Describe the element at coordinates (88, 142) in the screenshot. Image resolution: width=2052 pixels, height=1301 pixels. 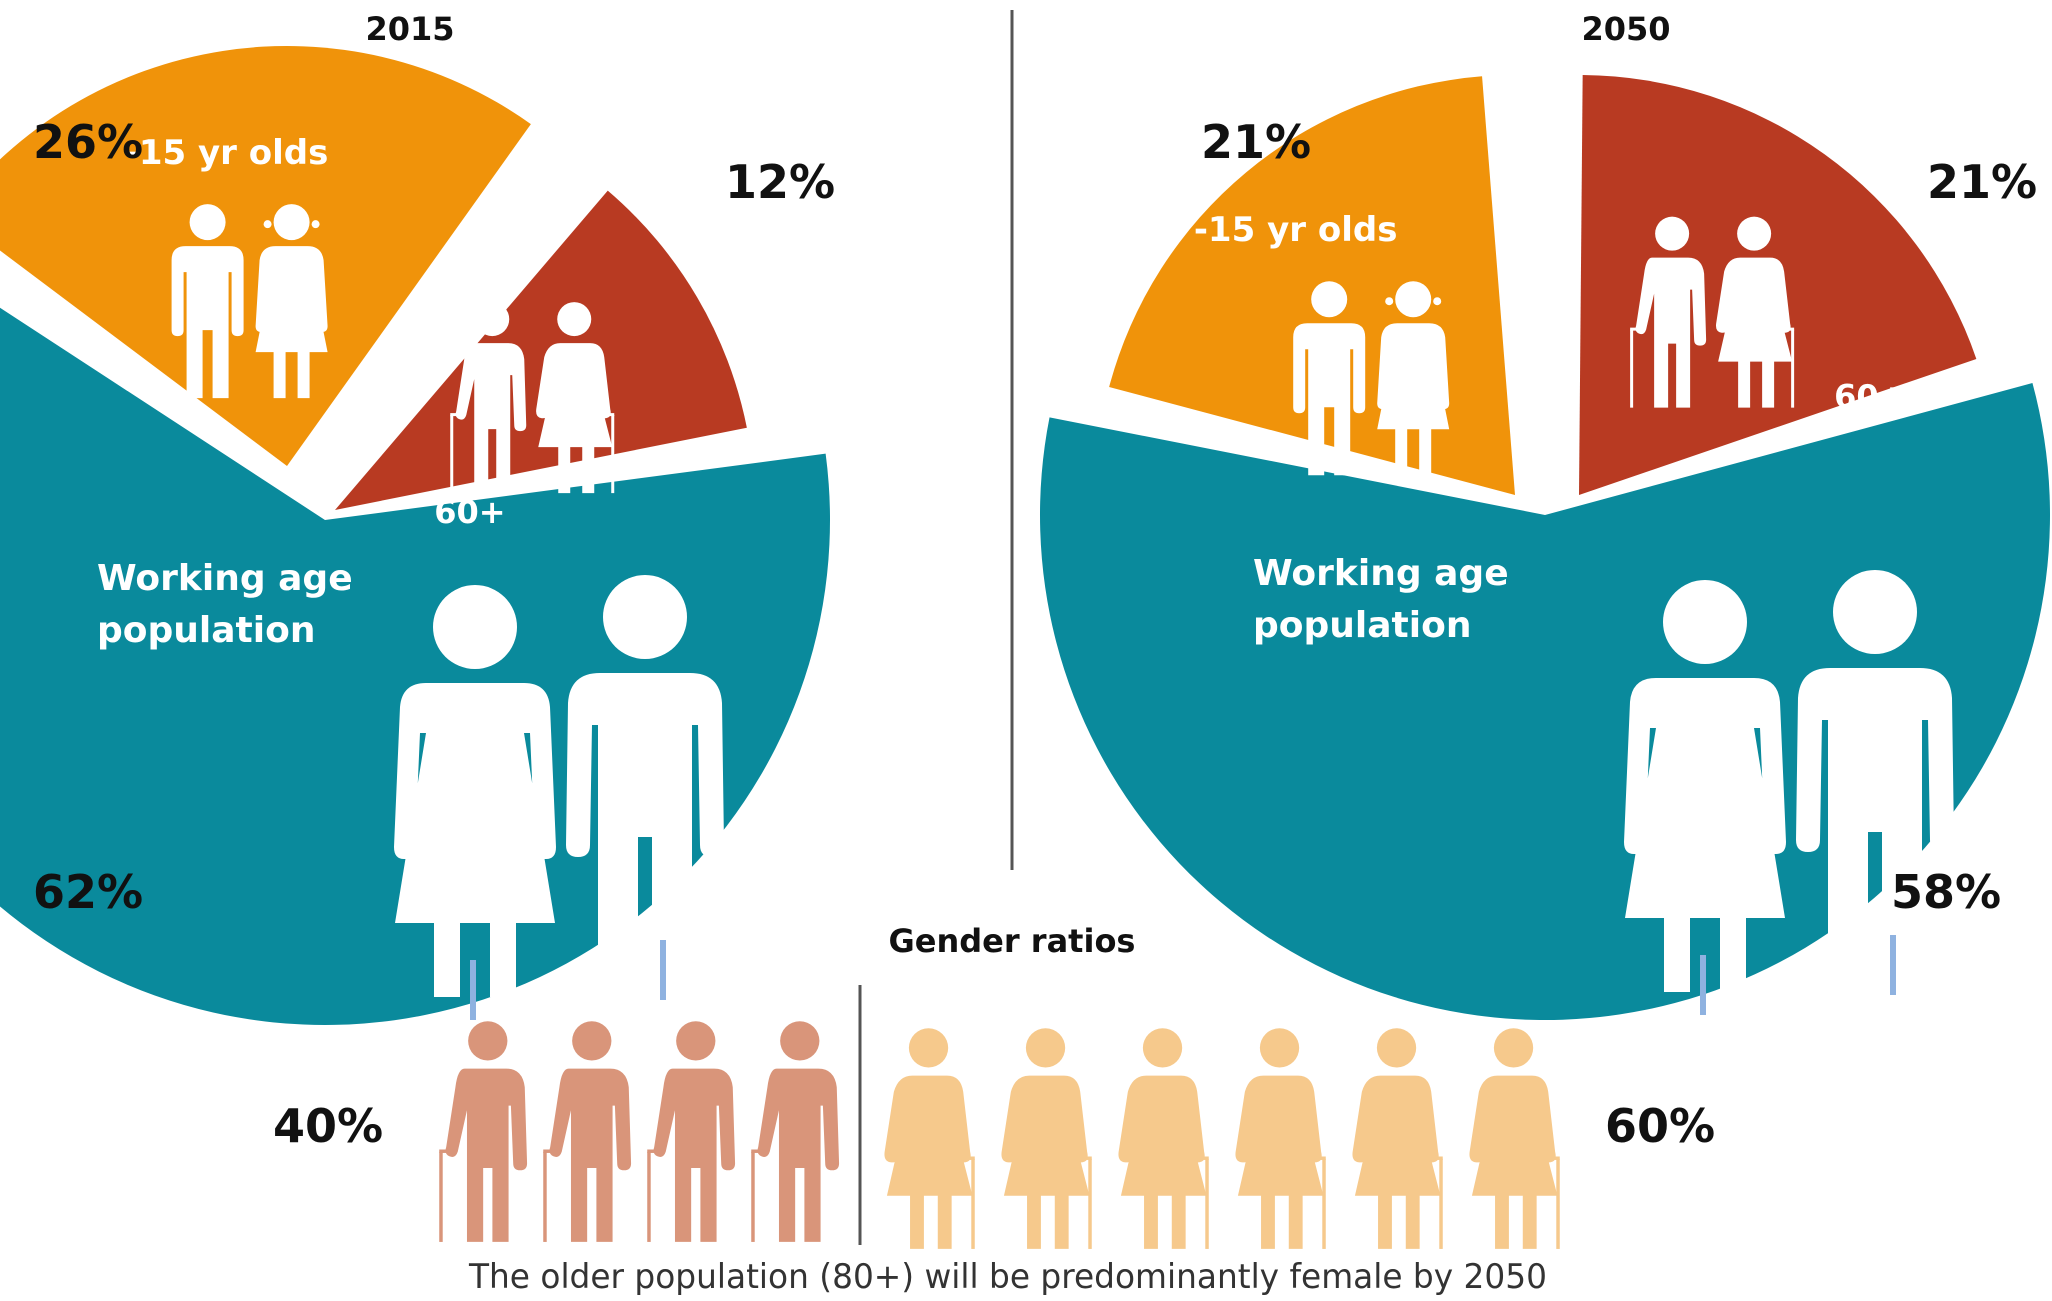
I see `children-percent-label: 26%` at that location.